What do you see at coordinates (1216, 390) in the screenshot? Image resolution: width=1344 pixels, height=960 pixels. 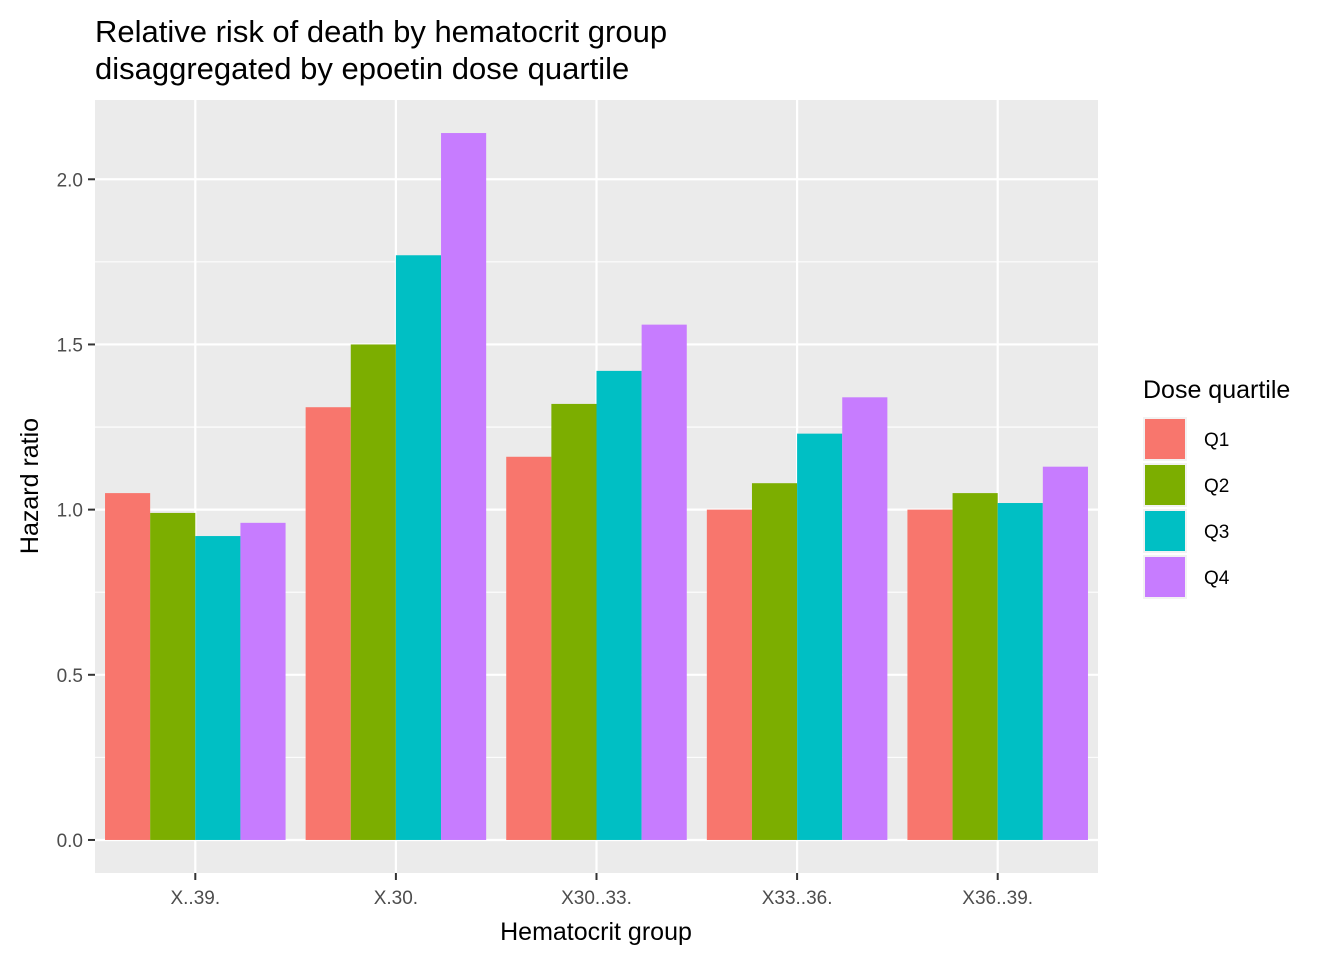 I see `legend-title: Dose quartile` at bounding box center [1216, 390].